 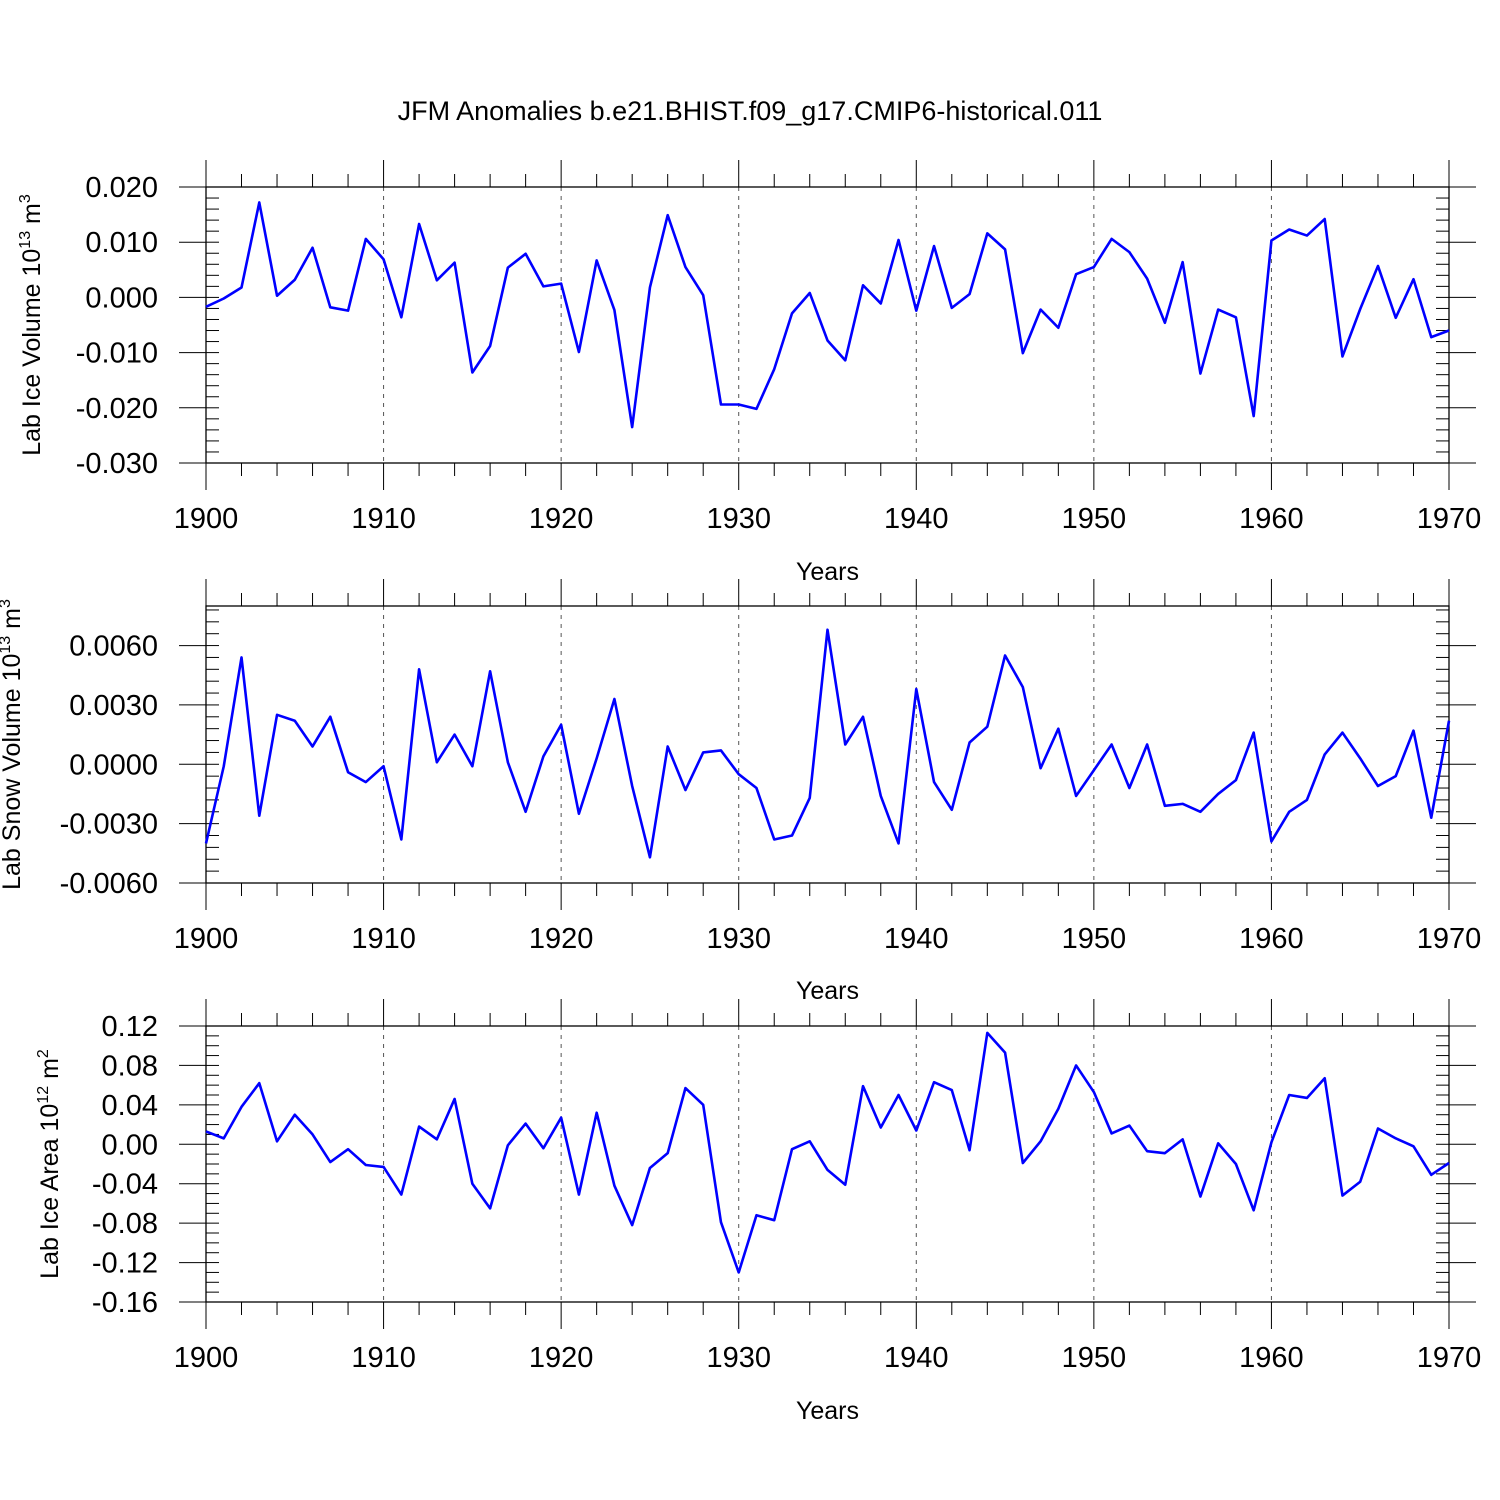 What do you see at coordinates (117, 409) in the screenshot?
I see `y-tick-label: -0.020` at bounding box center [117, 409].